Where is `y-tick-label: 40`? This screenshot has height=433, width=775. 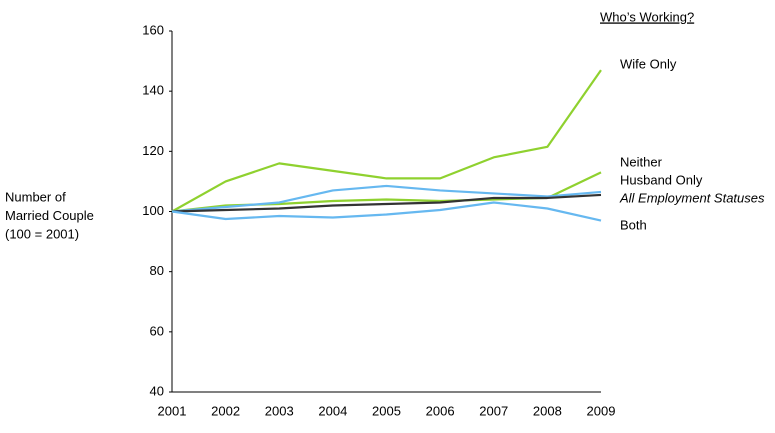 y-tick-label: 40 is located at coordinates (157, 390).